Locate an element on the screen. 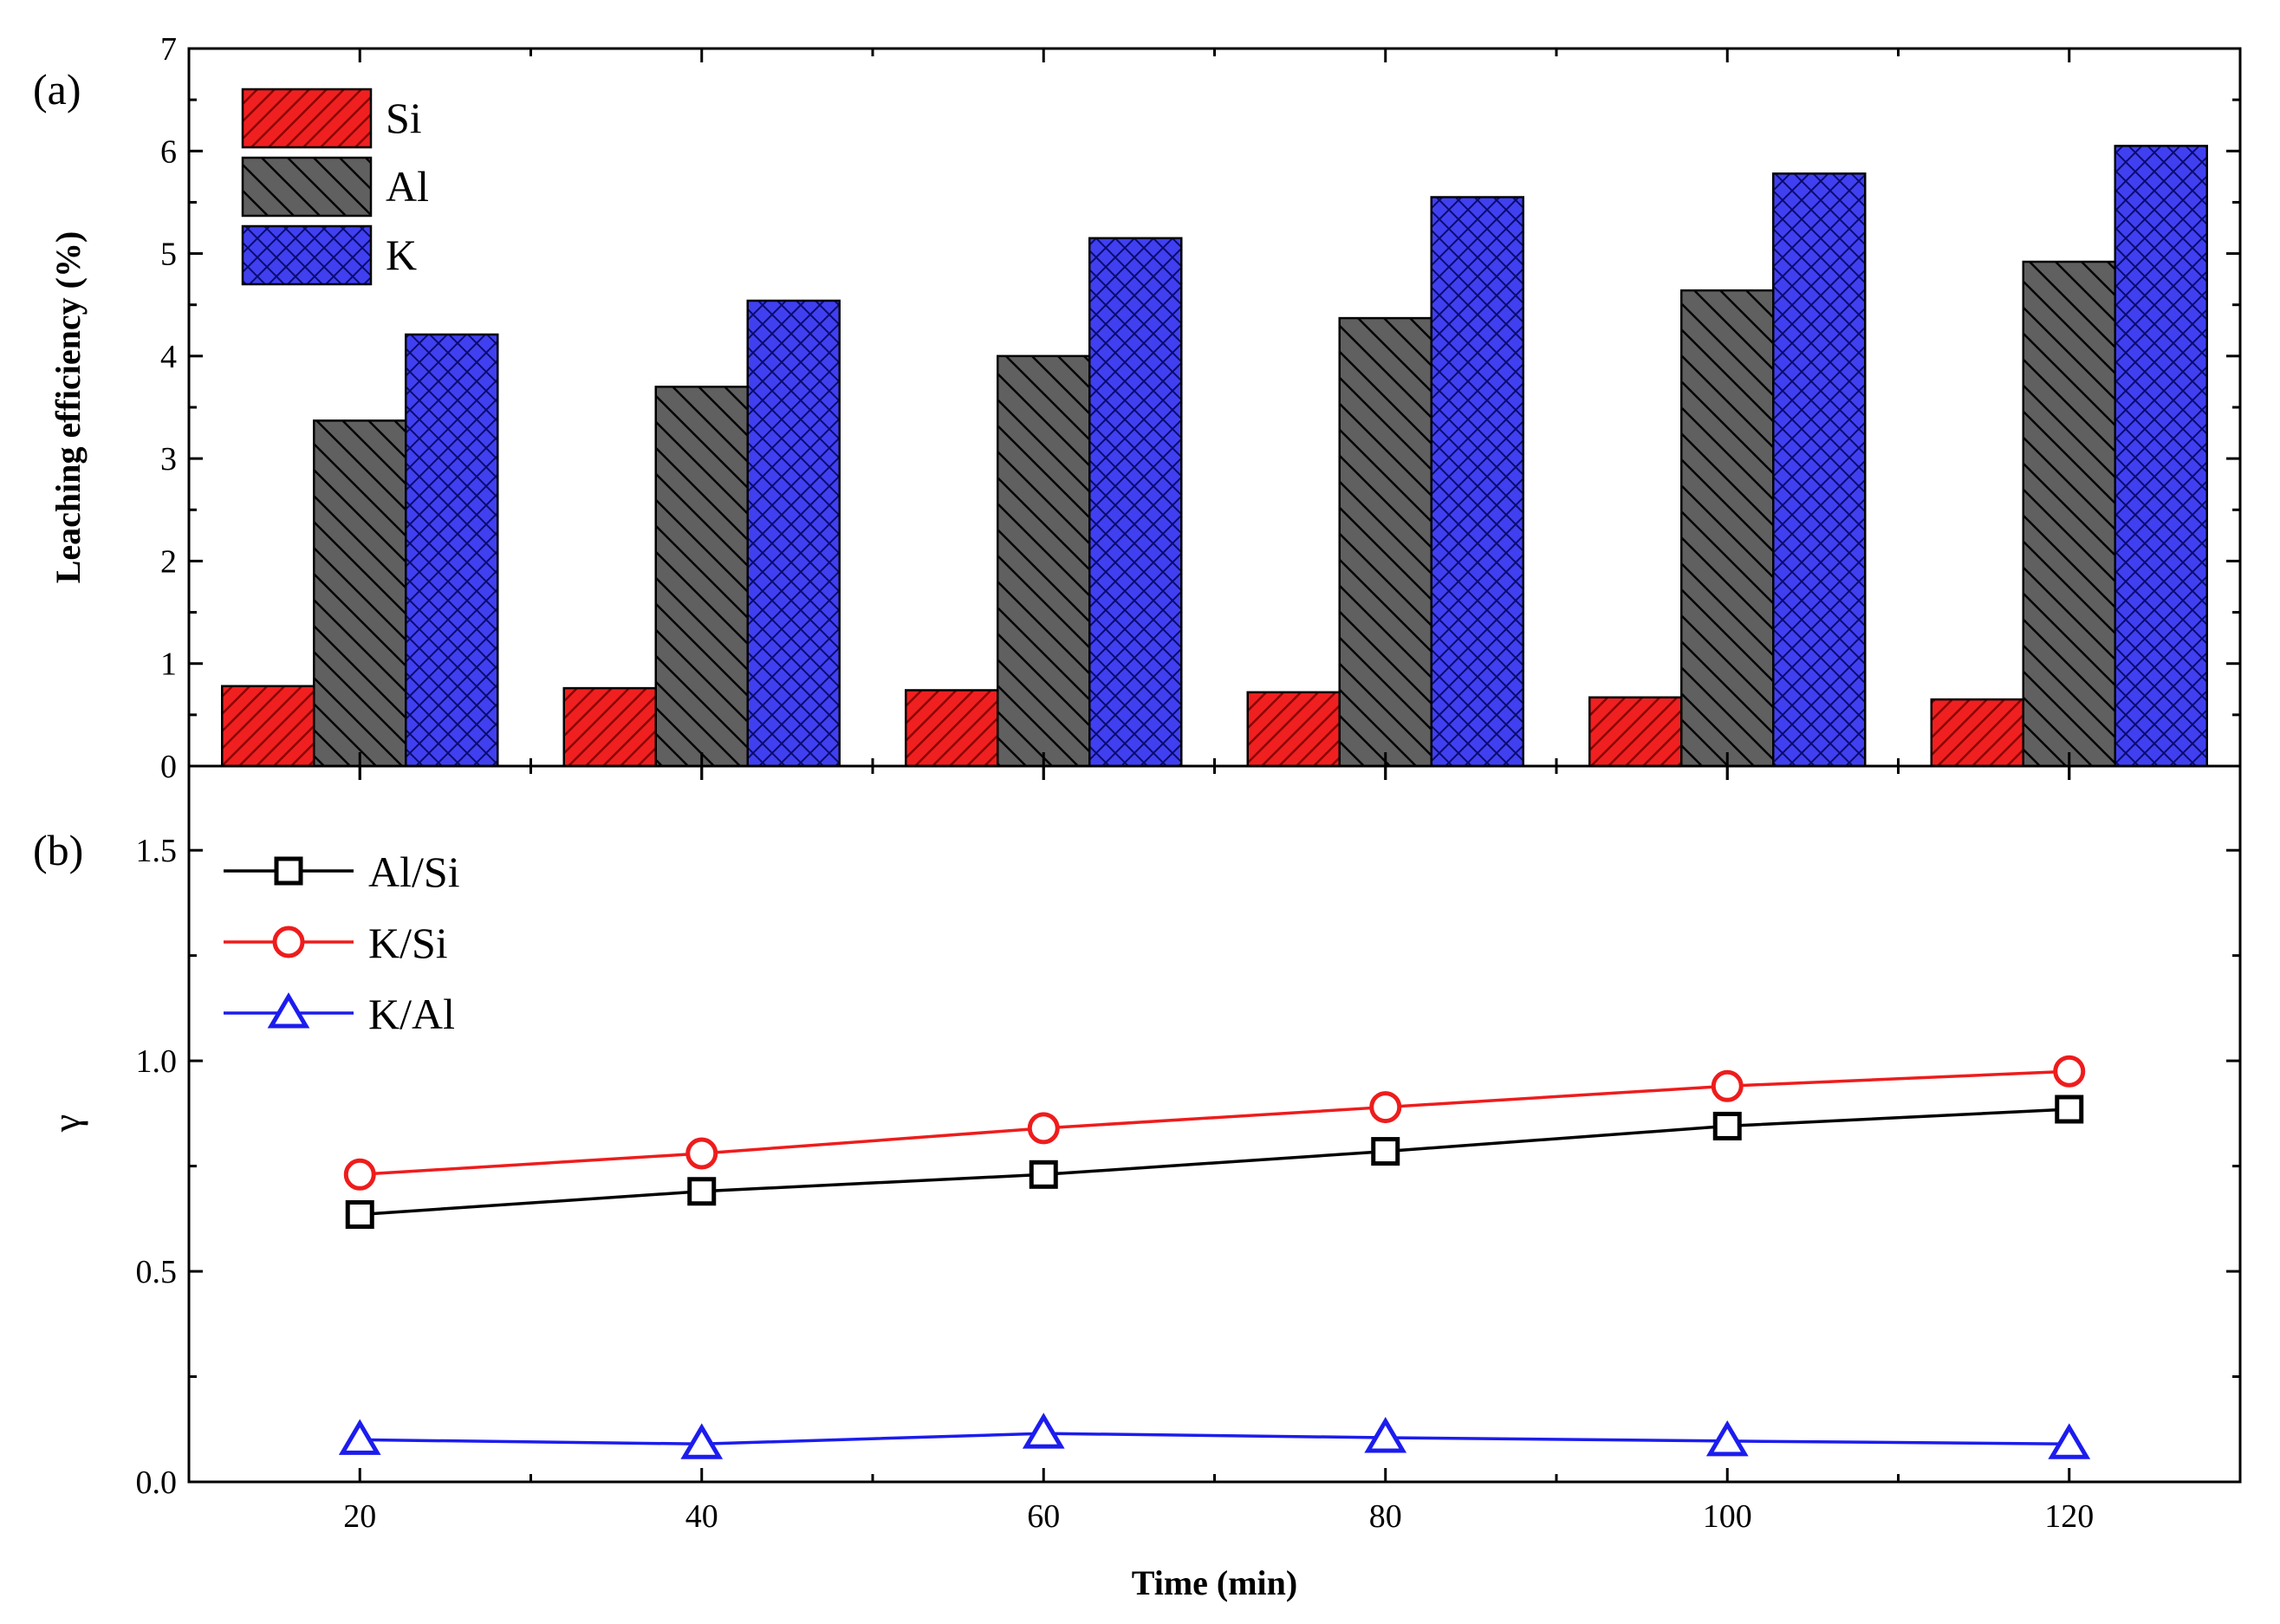 The width and height of the screenshot is (2280, 1624). panel-b-y-tick-label: 0.0 is located at coordinates (157, 1483).